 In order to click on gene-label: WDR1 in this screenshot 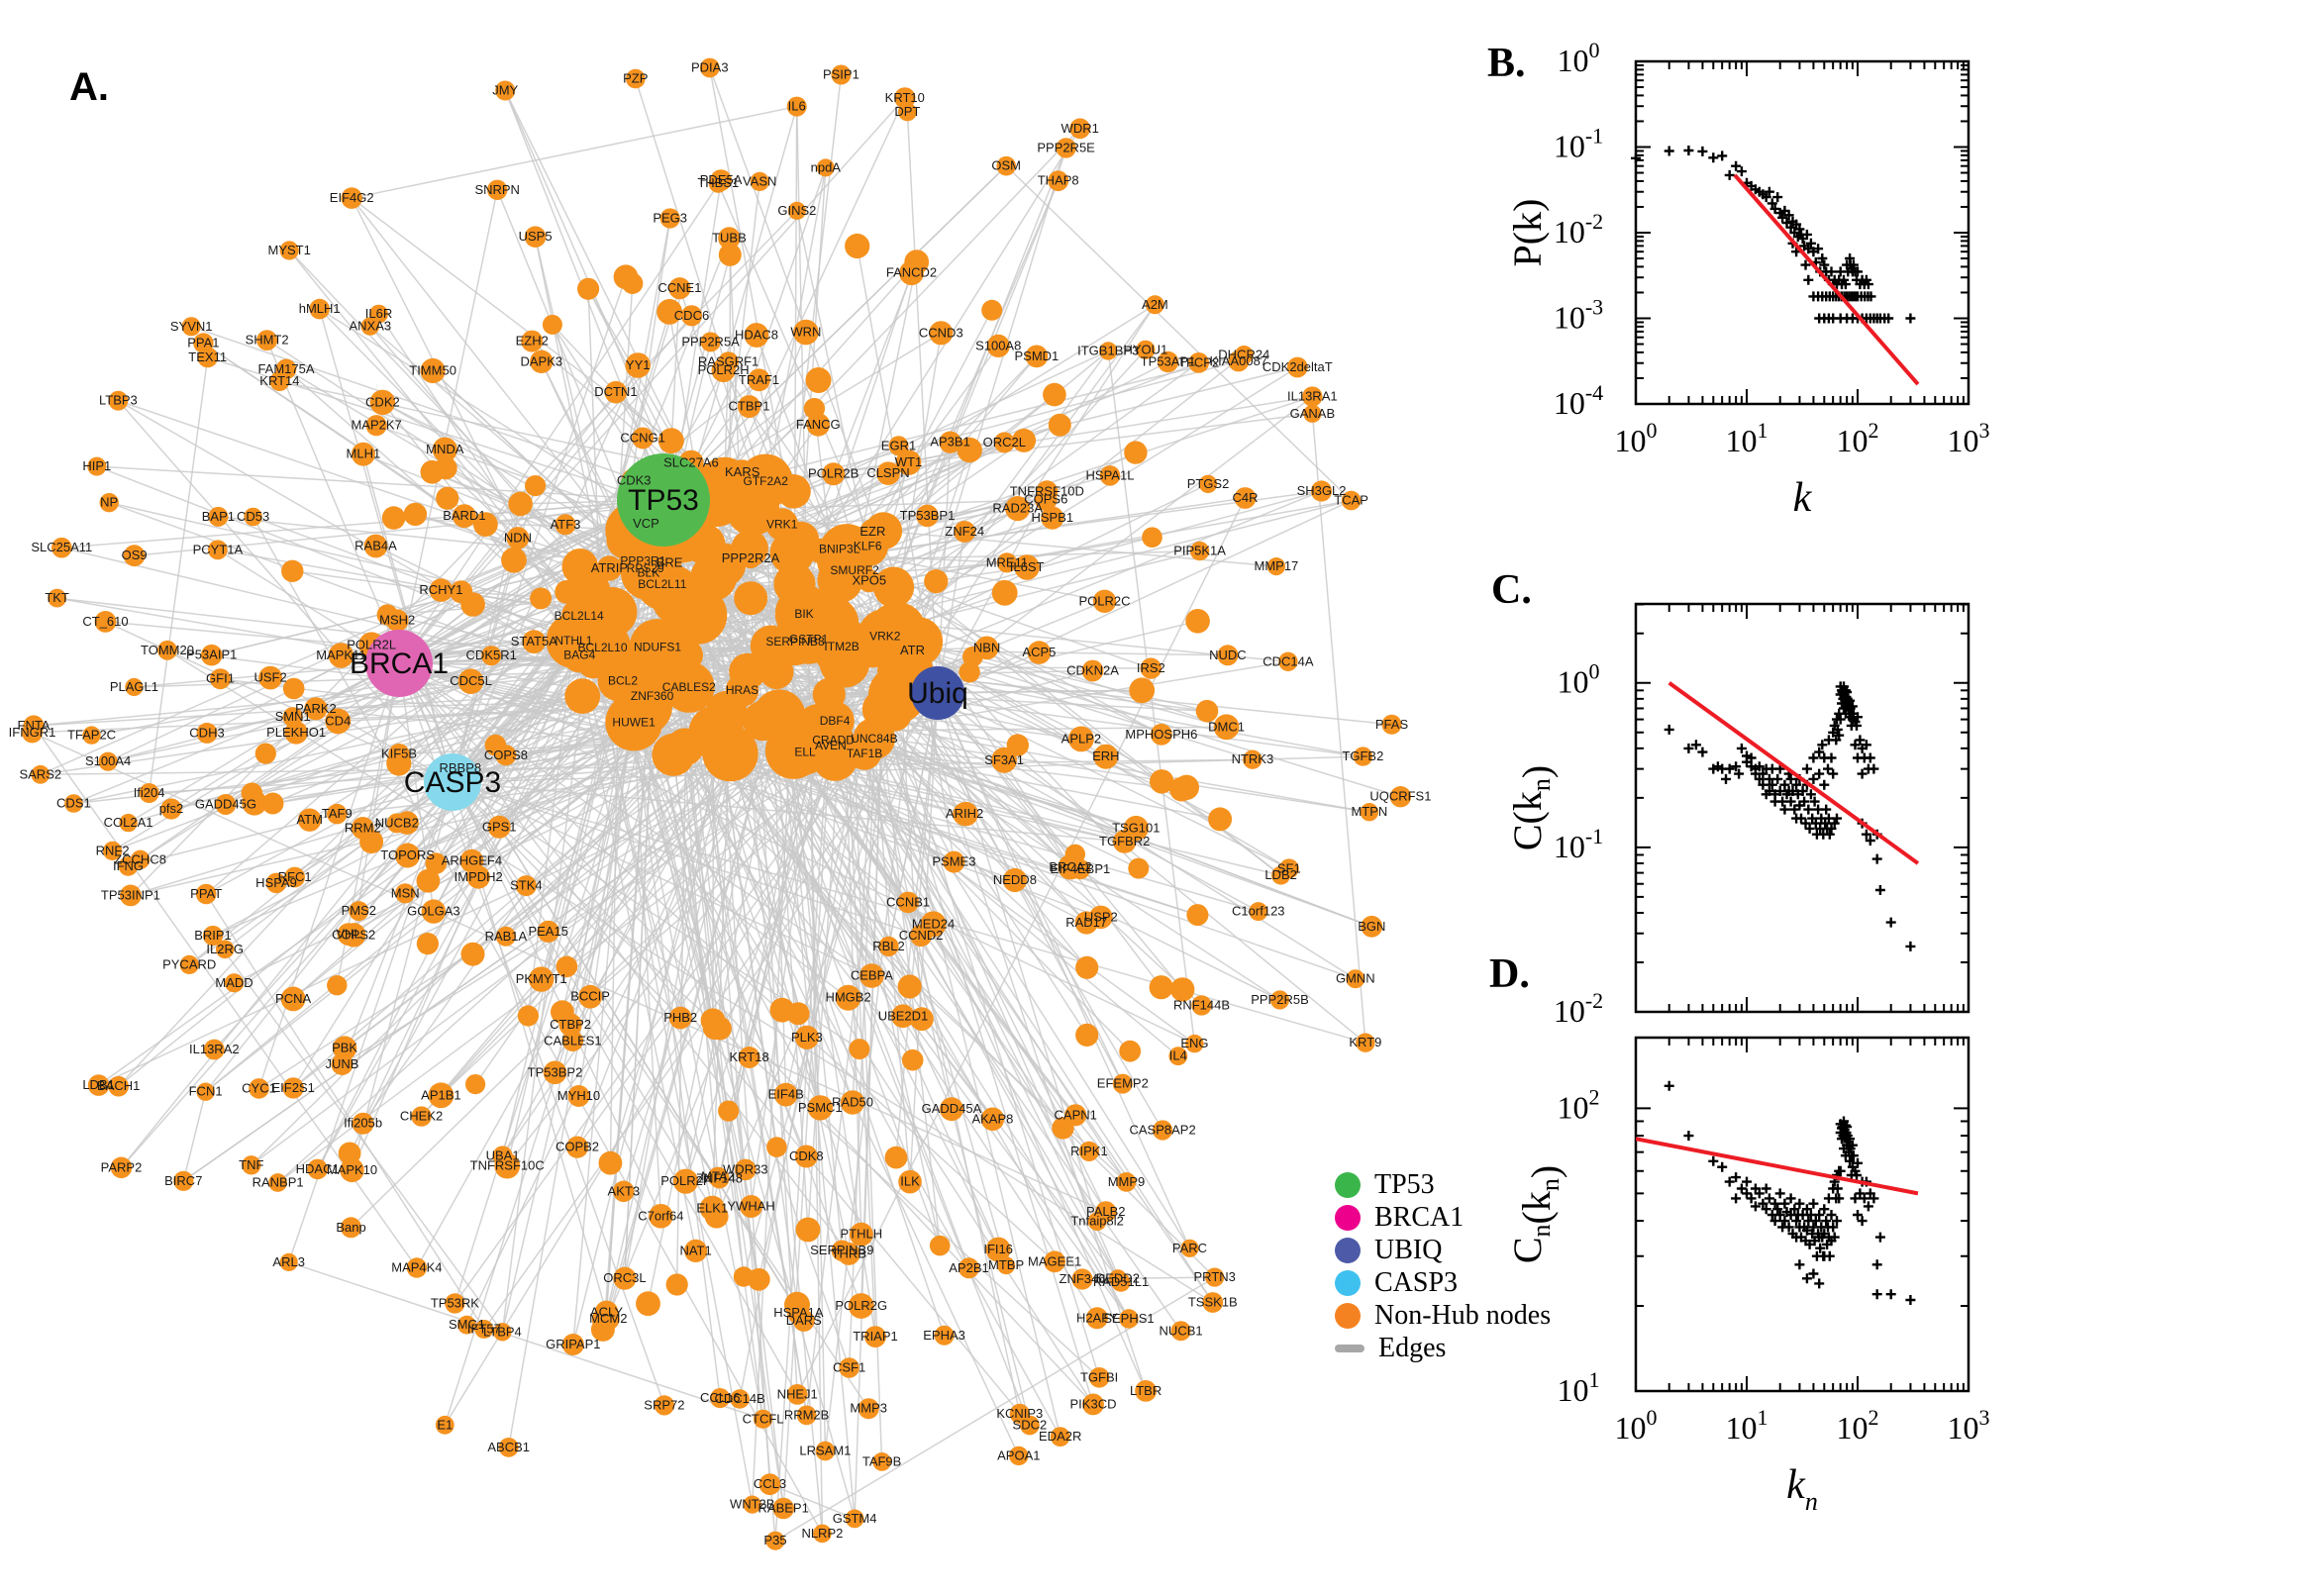, I will do `click(1080, 129)`.